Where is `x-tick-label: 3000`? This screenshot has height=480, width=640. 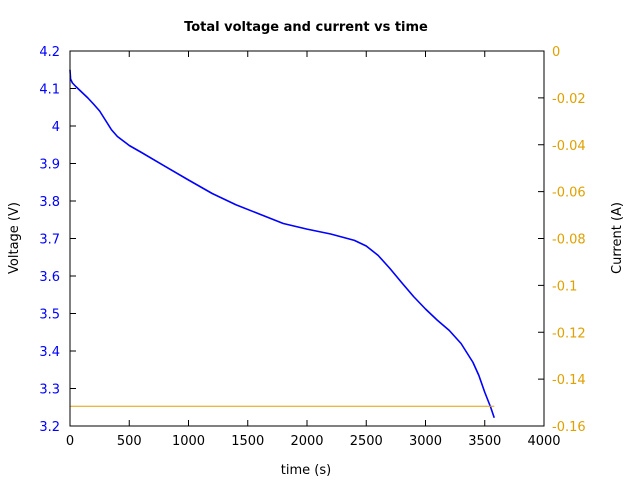 x-tick-label: 3000 is located at coordinates (425, 441).